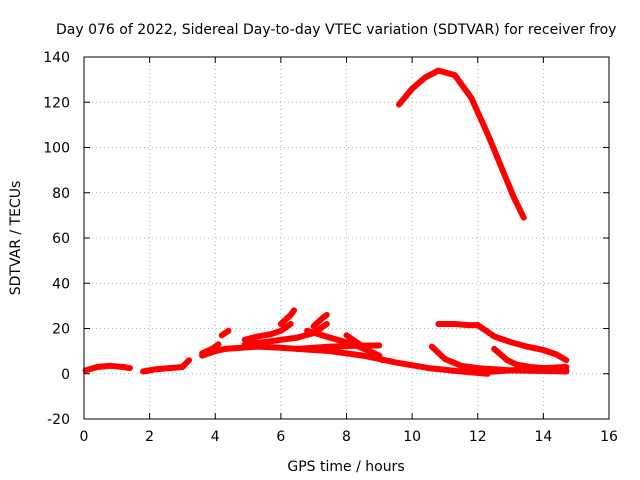 The height and width of the screenshot is (480, 640). What do you see at coordinates (225, 333) in the screenshot?
I see `series-arc-d` at bounding box center [225, 333].